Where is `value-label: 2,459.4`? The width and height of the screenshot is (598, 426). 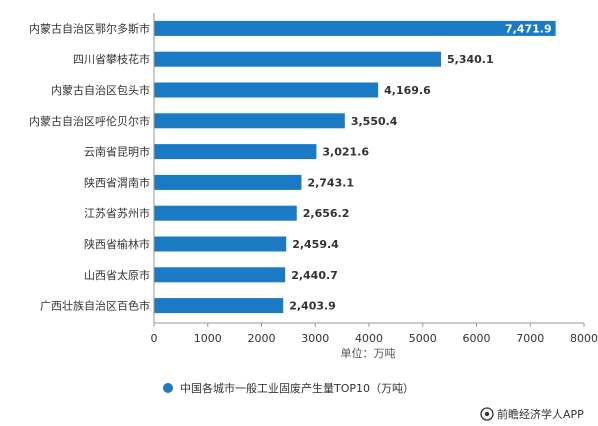 value-label: 2,459.4 is located at coordinates (315, 244).